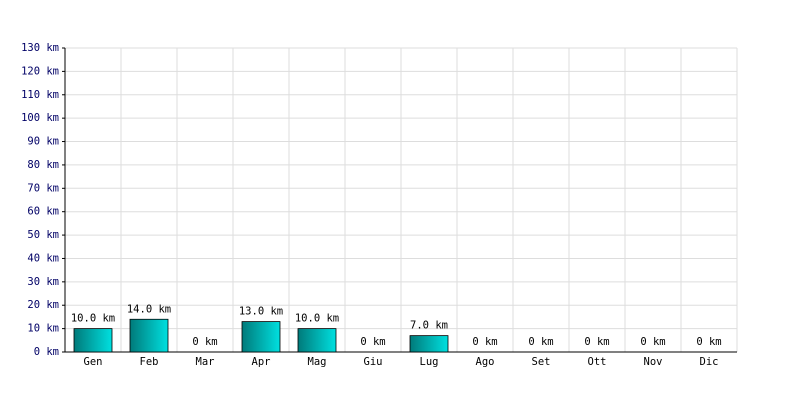 This screenshot has width=800, height=400. I want to click on y-tick-label: 80 km, so click(43, 165).